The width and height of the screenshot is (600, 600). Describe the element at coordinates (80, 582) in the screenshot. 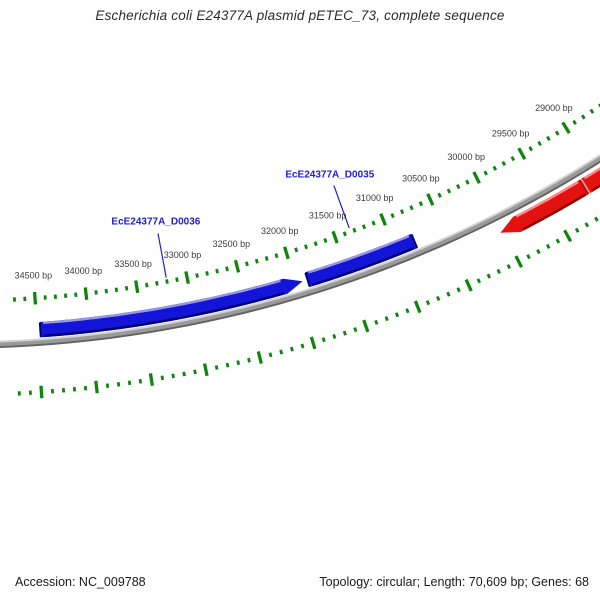

I see `accession-text: Accession: NC_009788` at that location.